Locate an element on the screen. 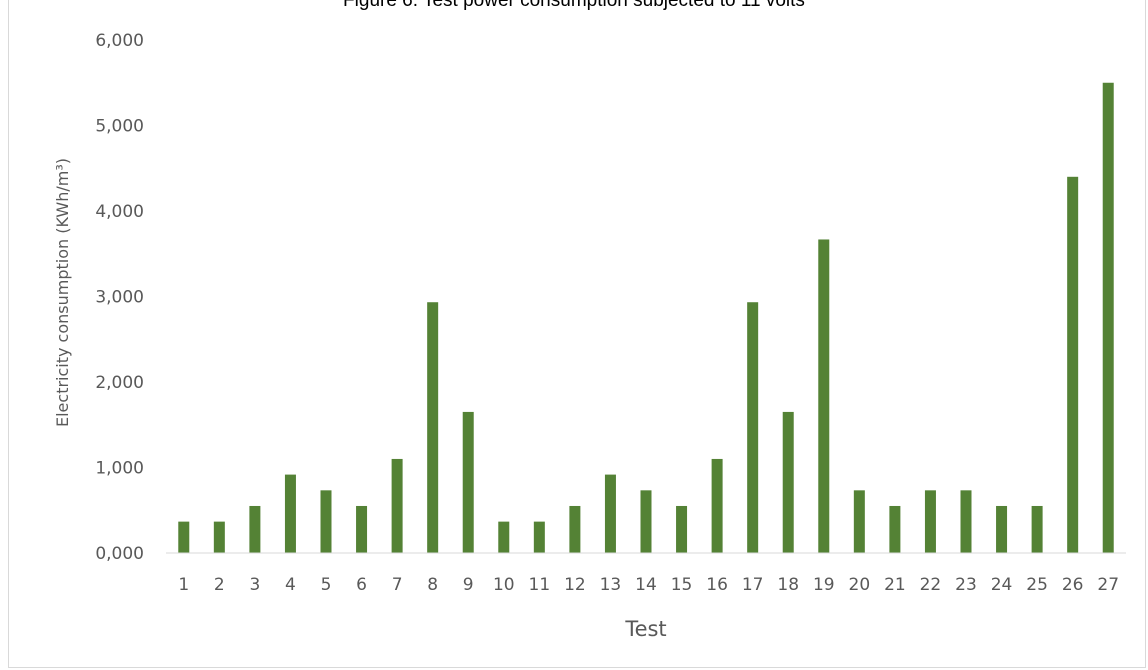 The height and width of the screenshot is (670, 1148). x-tick-label: 20 is located at coordinates (860, 585).